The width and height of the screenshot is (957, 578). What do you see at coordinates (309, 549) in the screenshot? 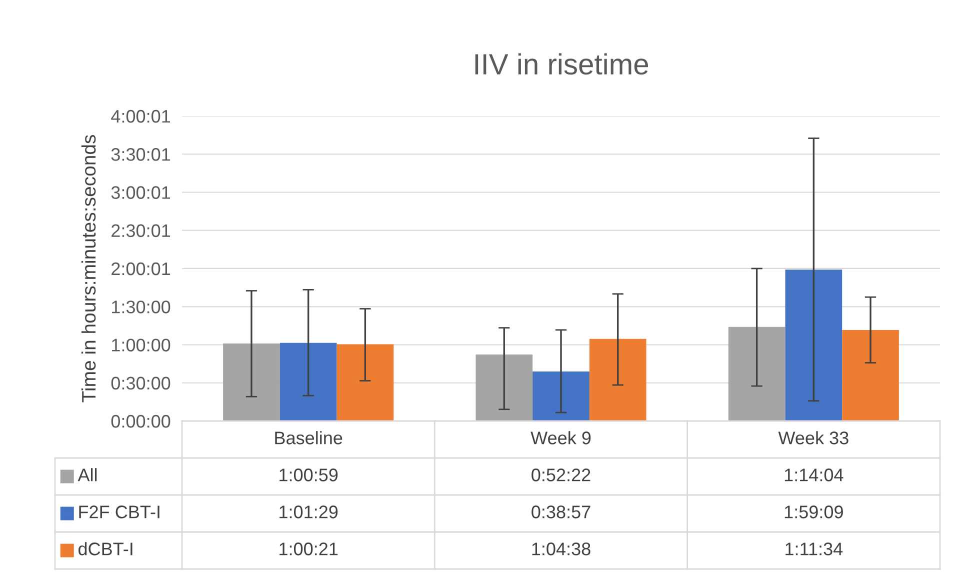
I see `data-label: 1:00:21` at bounding box center [309, 549].